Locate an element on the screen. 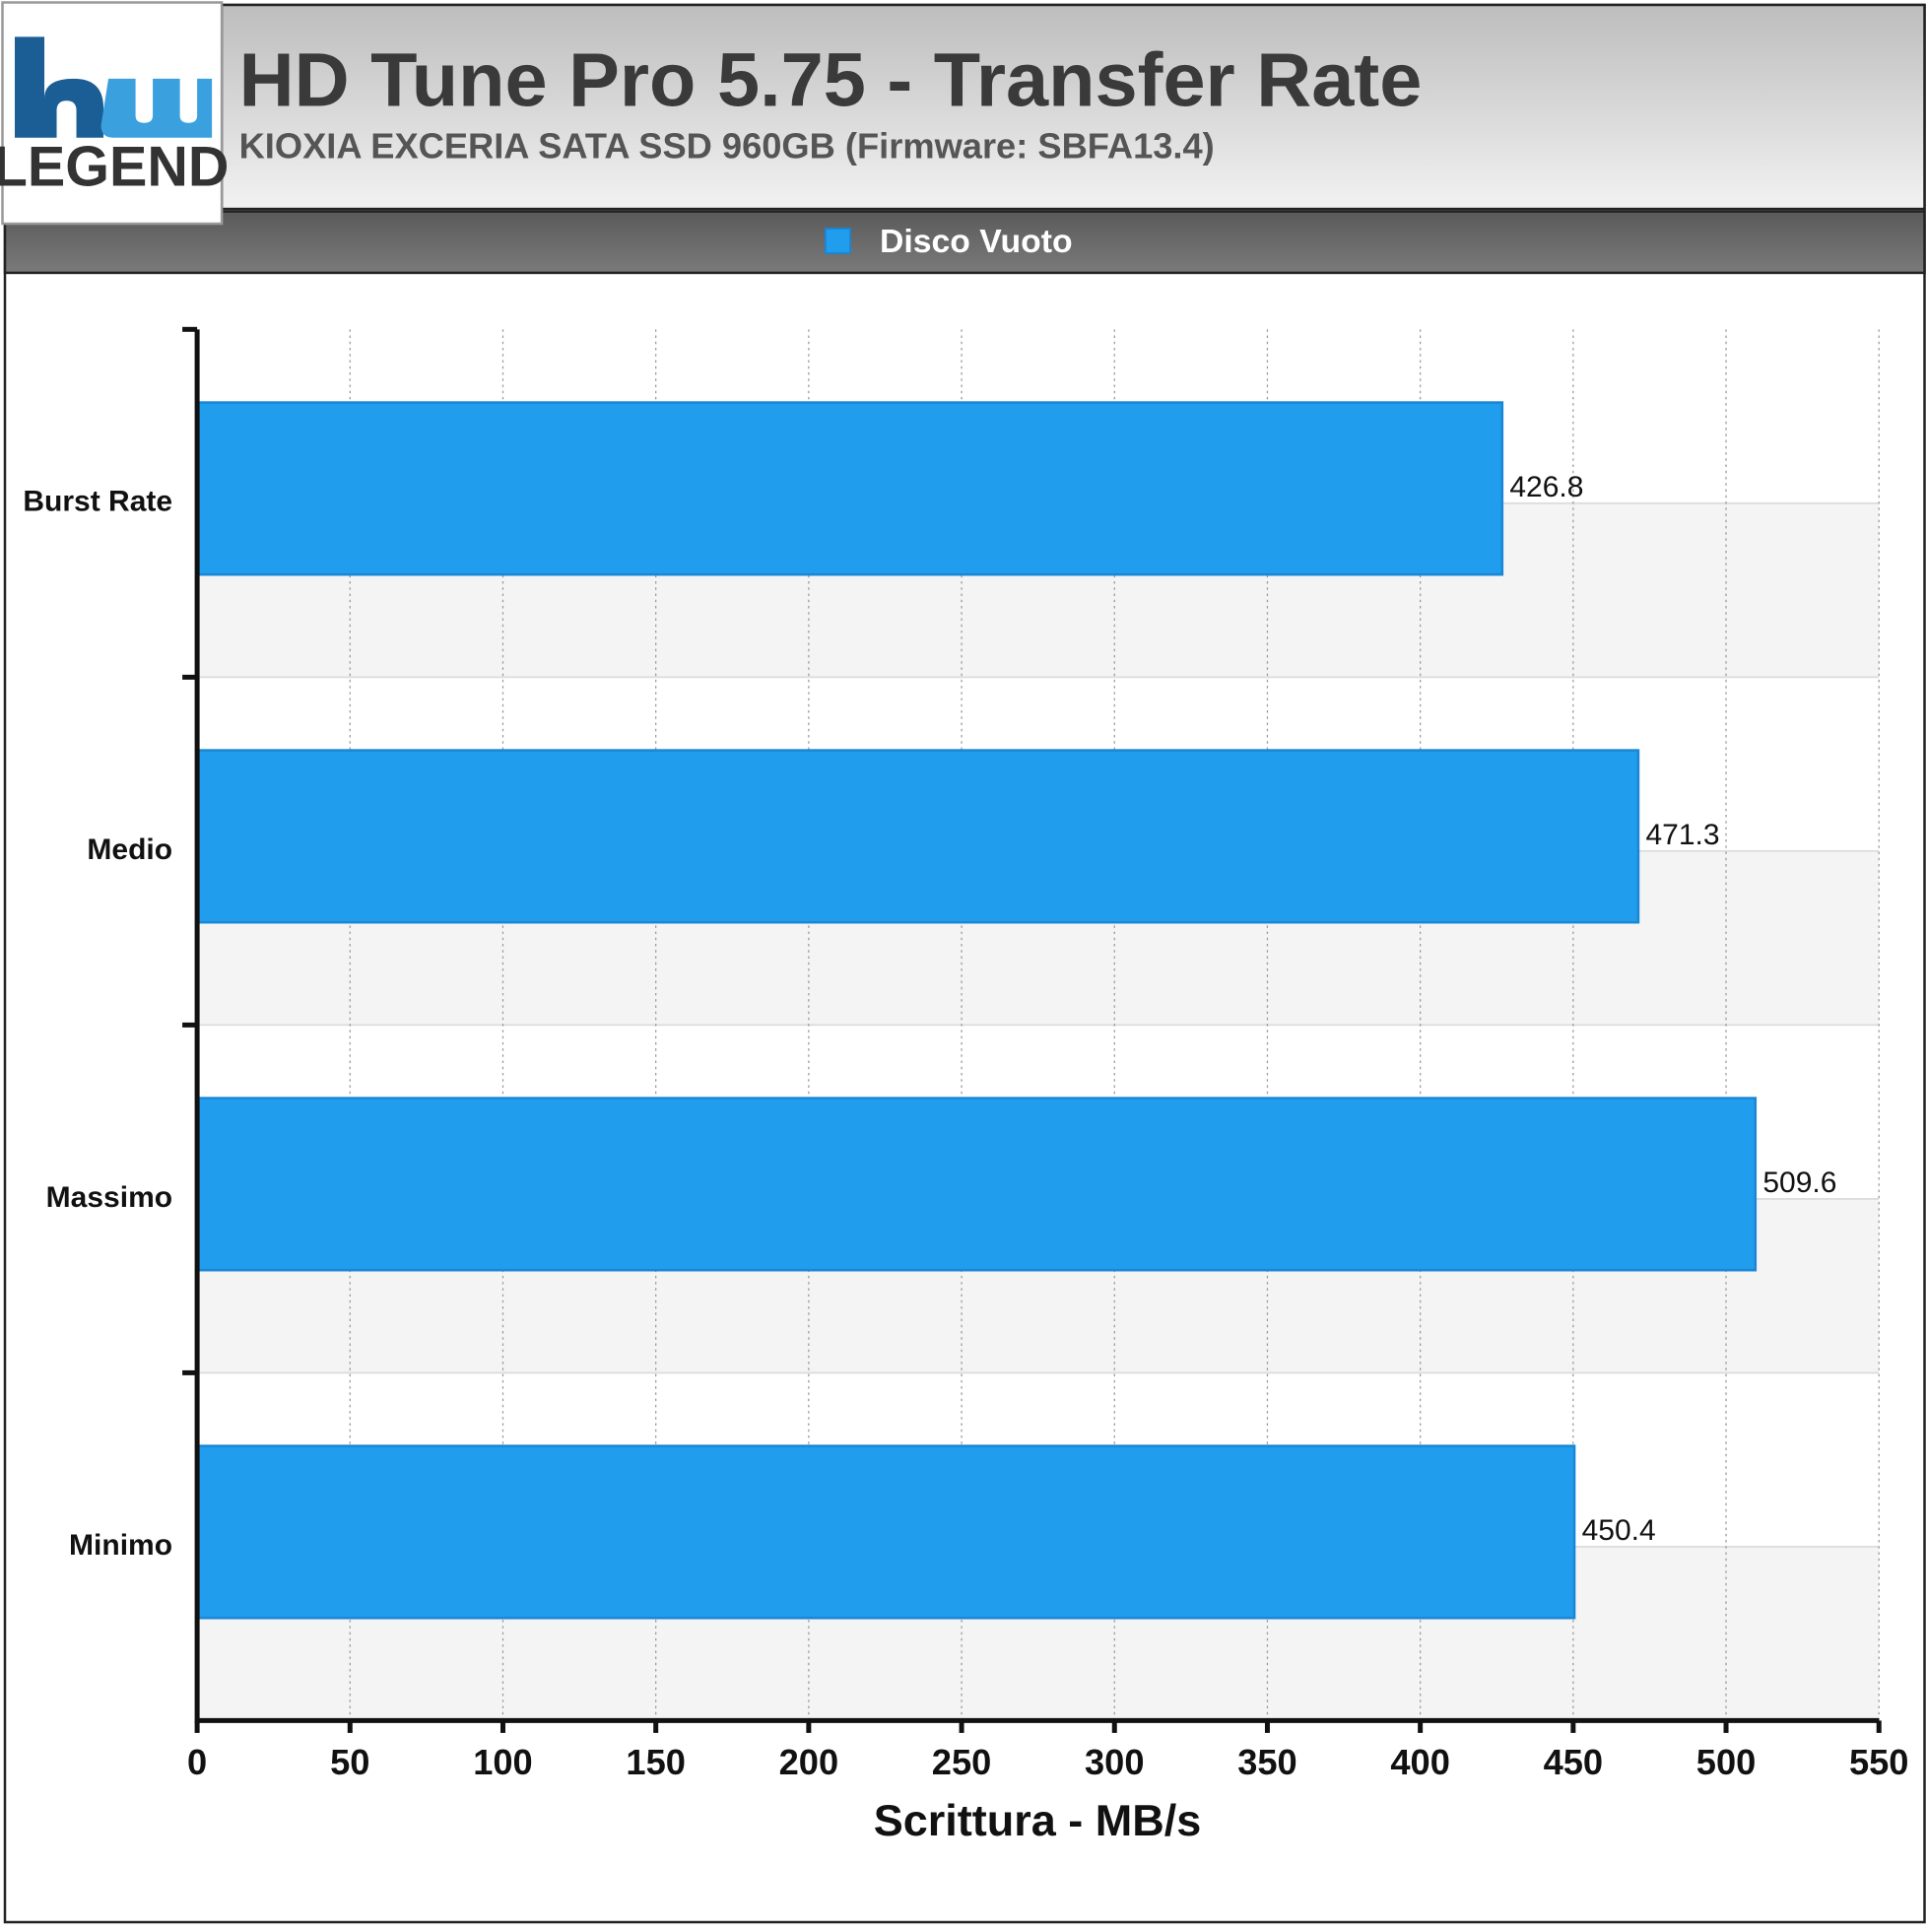 Image resolution: width=1927 pixels, height=1932 pixels. logo: LEGEND is located at coordinates (114, 113).